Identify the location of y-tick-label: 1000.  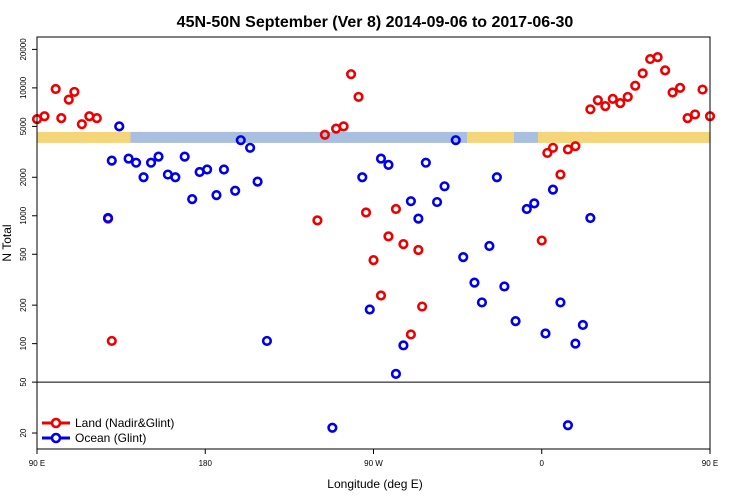
(23, 215).